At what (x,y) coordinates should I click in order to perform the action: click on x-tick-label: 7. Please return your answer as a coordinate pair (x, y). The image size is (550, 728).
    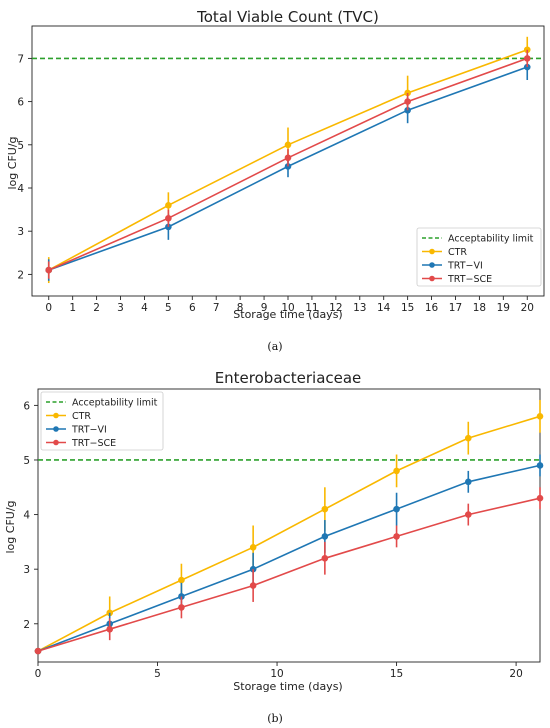
    Looking at the image, I should click on (216, 308).